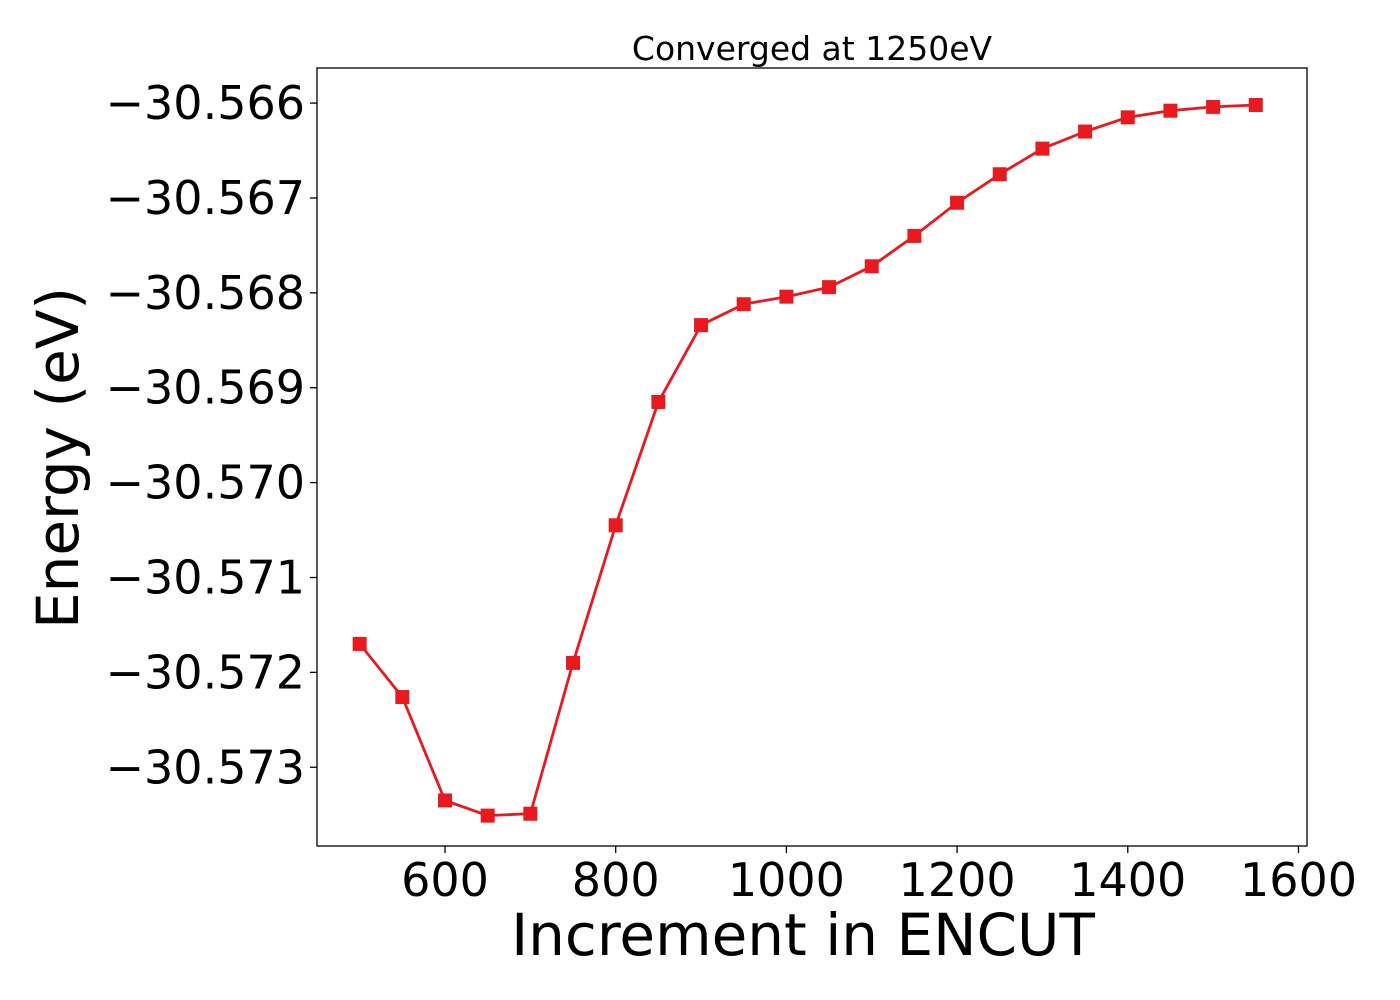 The width and height of the screenshot is (1400, 1000). I want to click on y-tick-label: −30.571, so click(206, 577).